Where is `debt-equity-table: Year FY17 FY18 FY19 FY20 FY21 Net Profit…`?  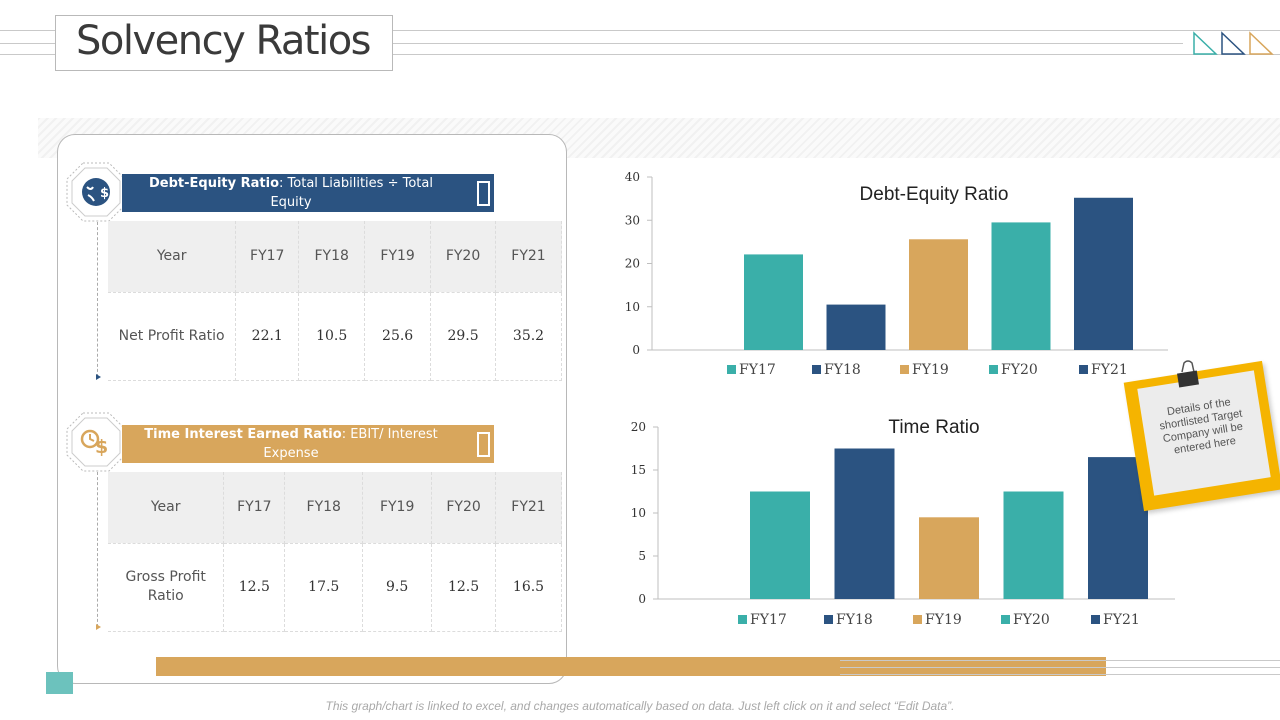
debt-equity-table: Year FY17 FY18 FY19 FY20 FY21 Net Profit… is located at coordinates (335, 301).